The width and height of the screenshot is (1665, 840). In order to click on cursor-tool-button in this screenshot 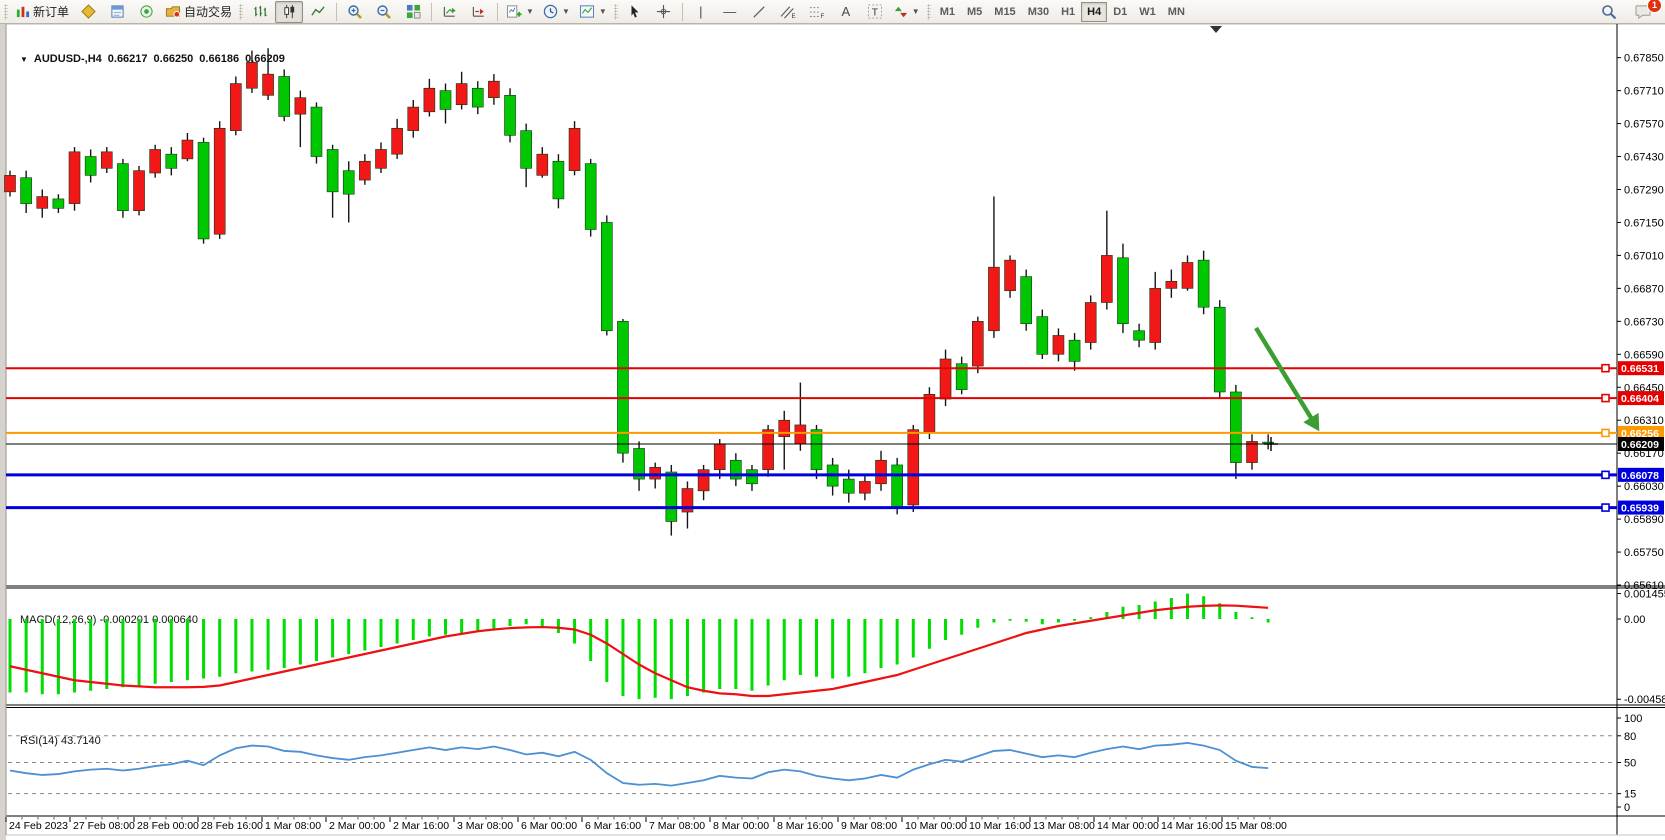, I will do `click(635, 12)`.